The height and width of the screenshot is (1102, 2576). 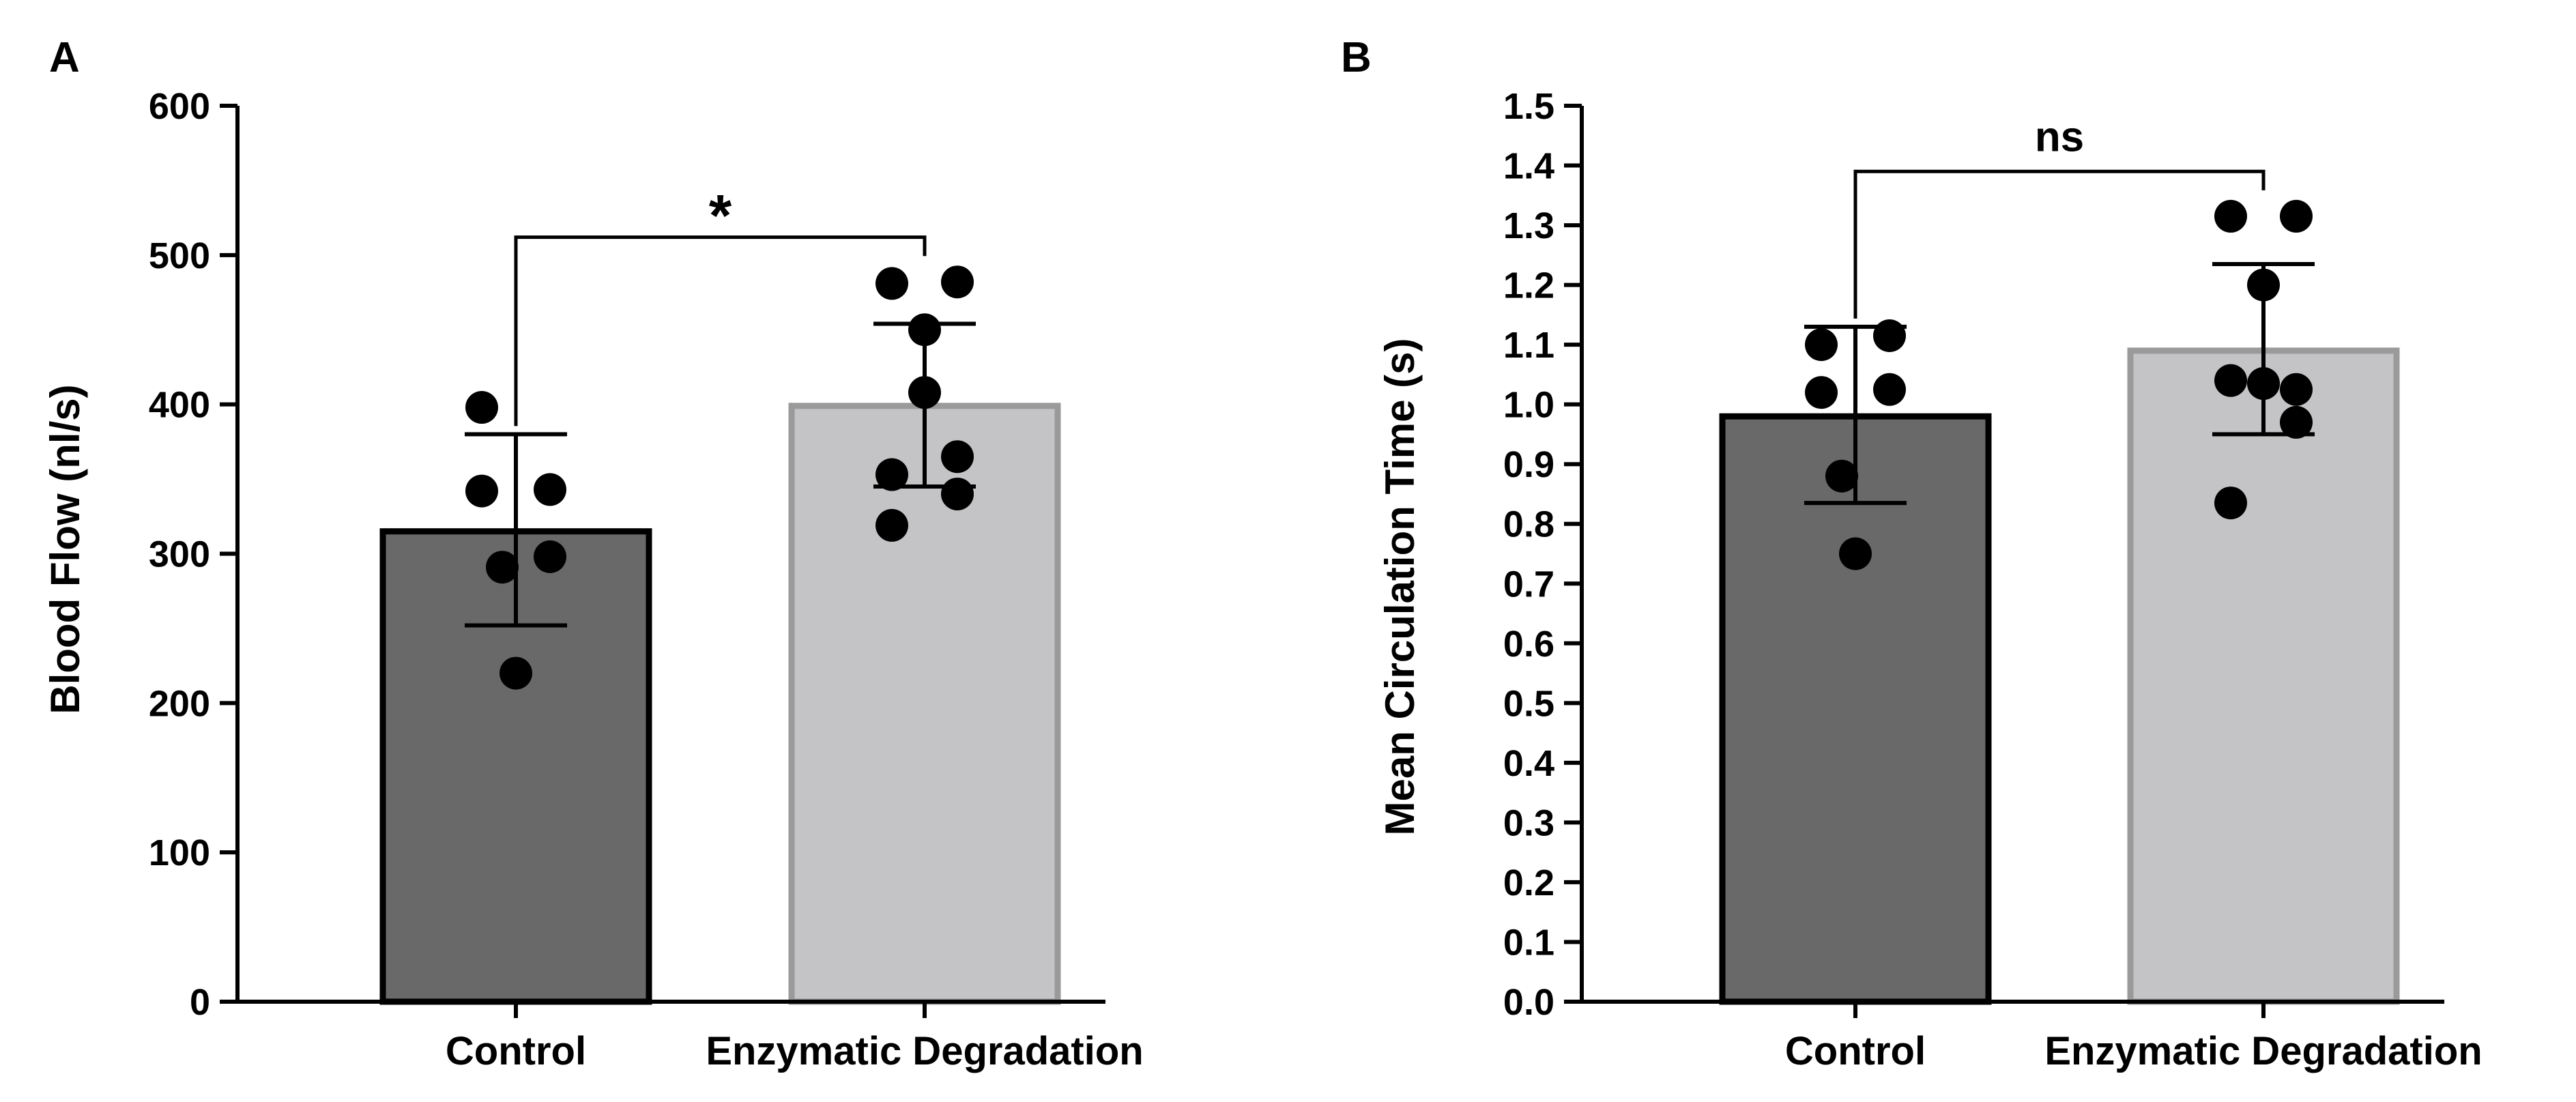 I want to click on panel-b-y-tick-label: 0.2, so click(x=1528, y=882).